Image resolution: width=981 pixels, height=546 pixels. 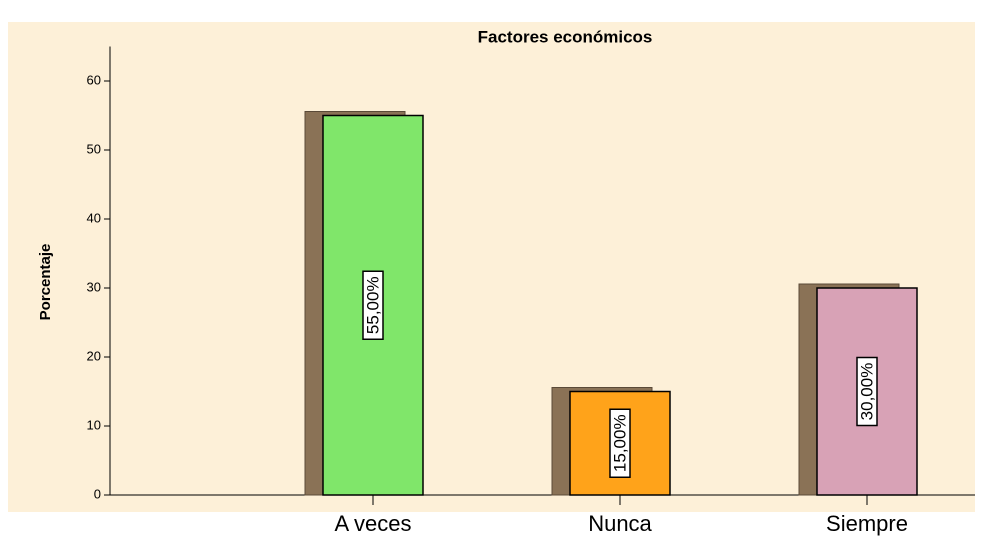 I want to click on data-label: 15,00%, so click(x=619, y=443).